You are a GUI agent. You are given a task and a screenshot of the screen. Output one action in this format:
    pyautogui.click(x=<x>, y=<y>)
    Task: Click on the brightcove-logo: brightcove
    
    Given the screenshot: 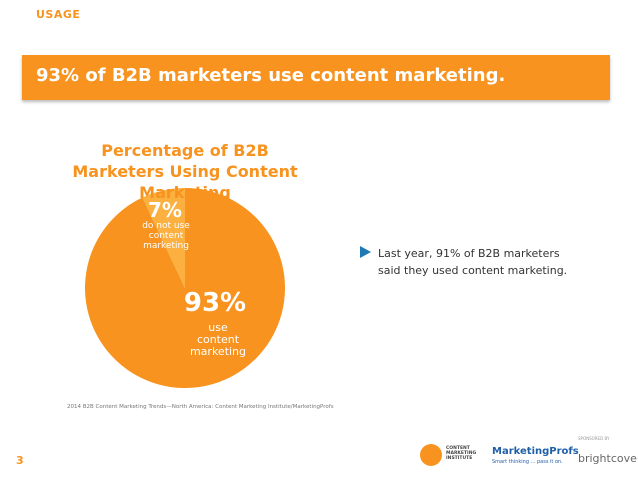 What is the action you would take?
    pyautogui.click(x=607, y=458)
    